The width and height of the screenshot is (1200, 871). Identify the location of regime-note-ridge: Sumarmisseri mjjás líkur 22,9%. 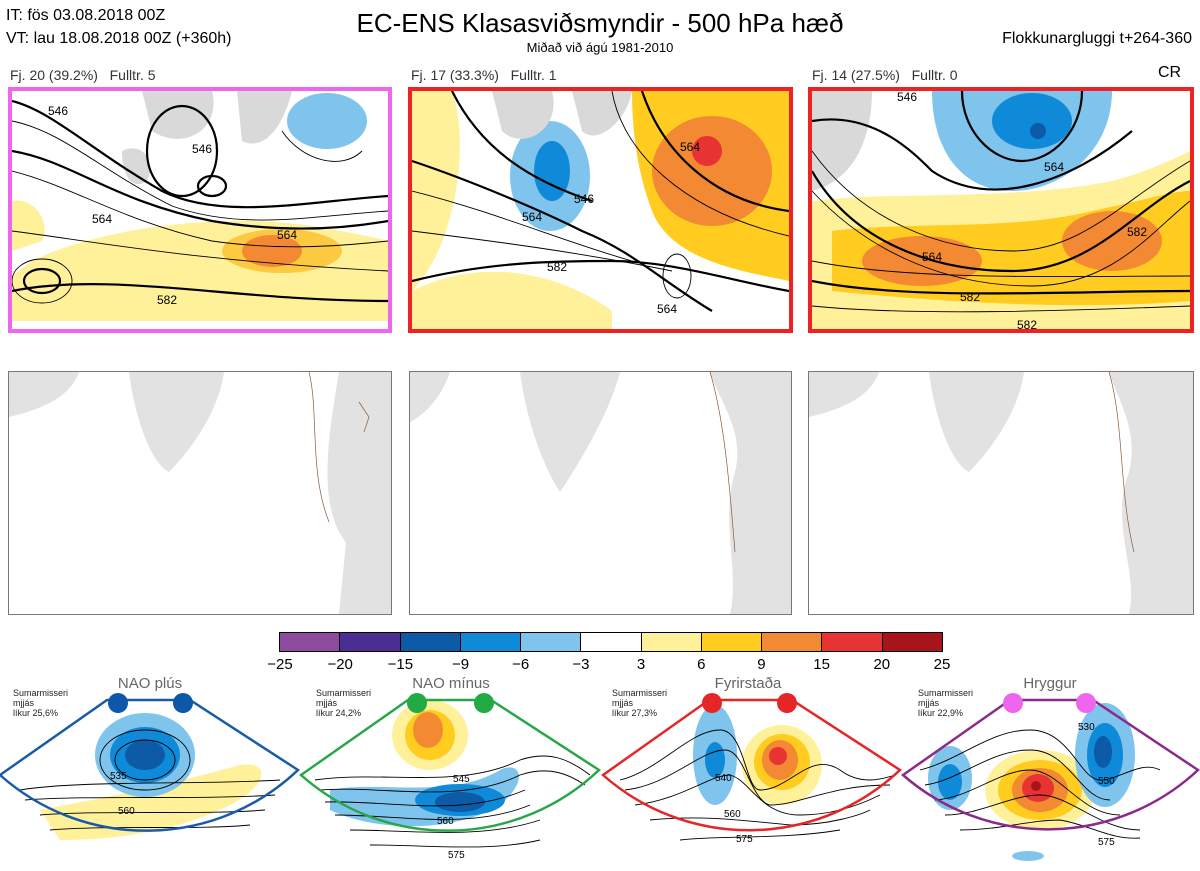
(946, 703).